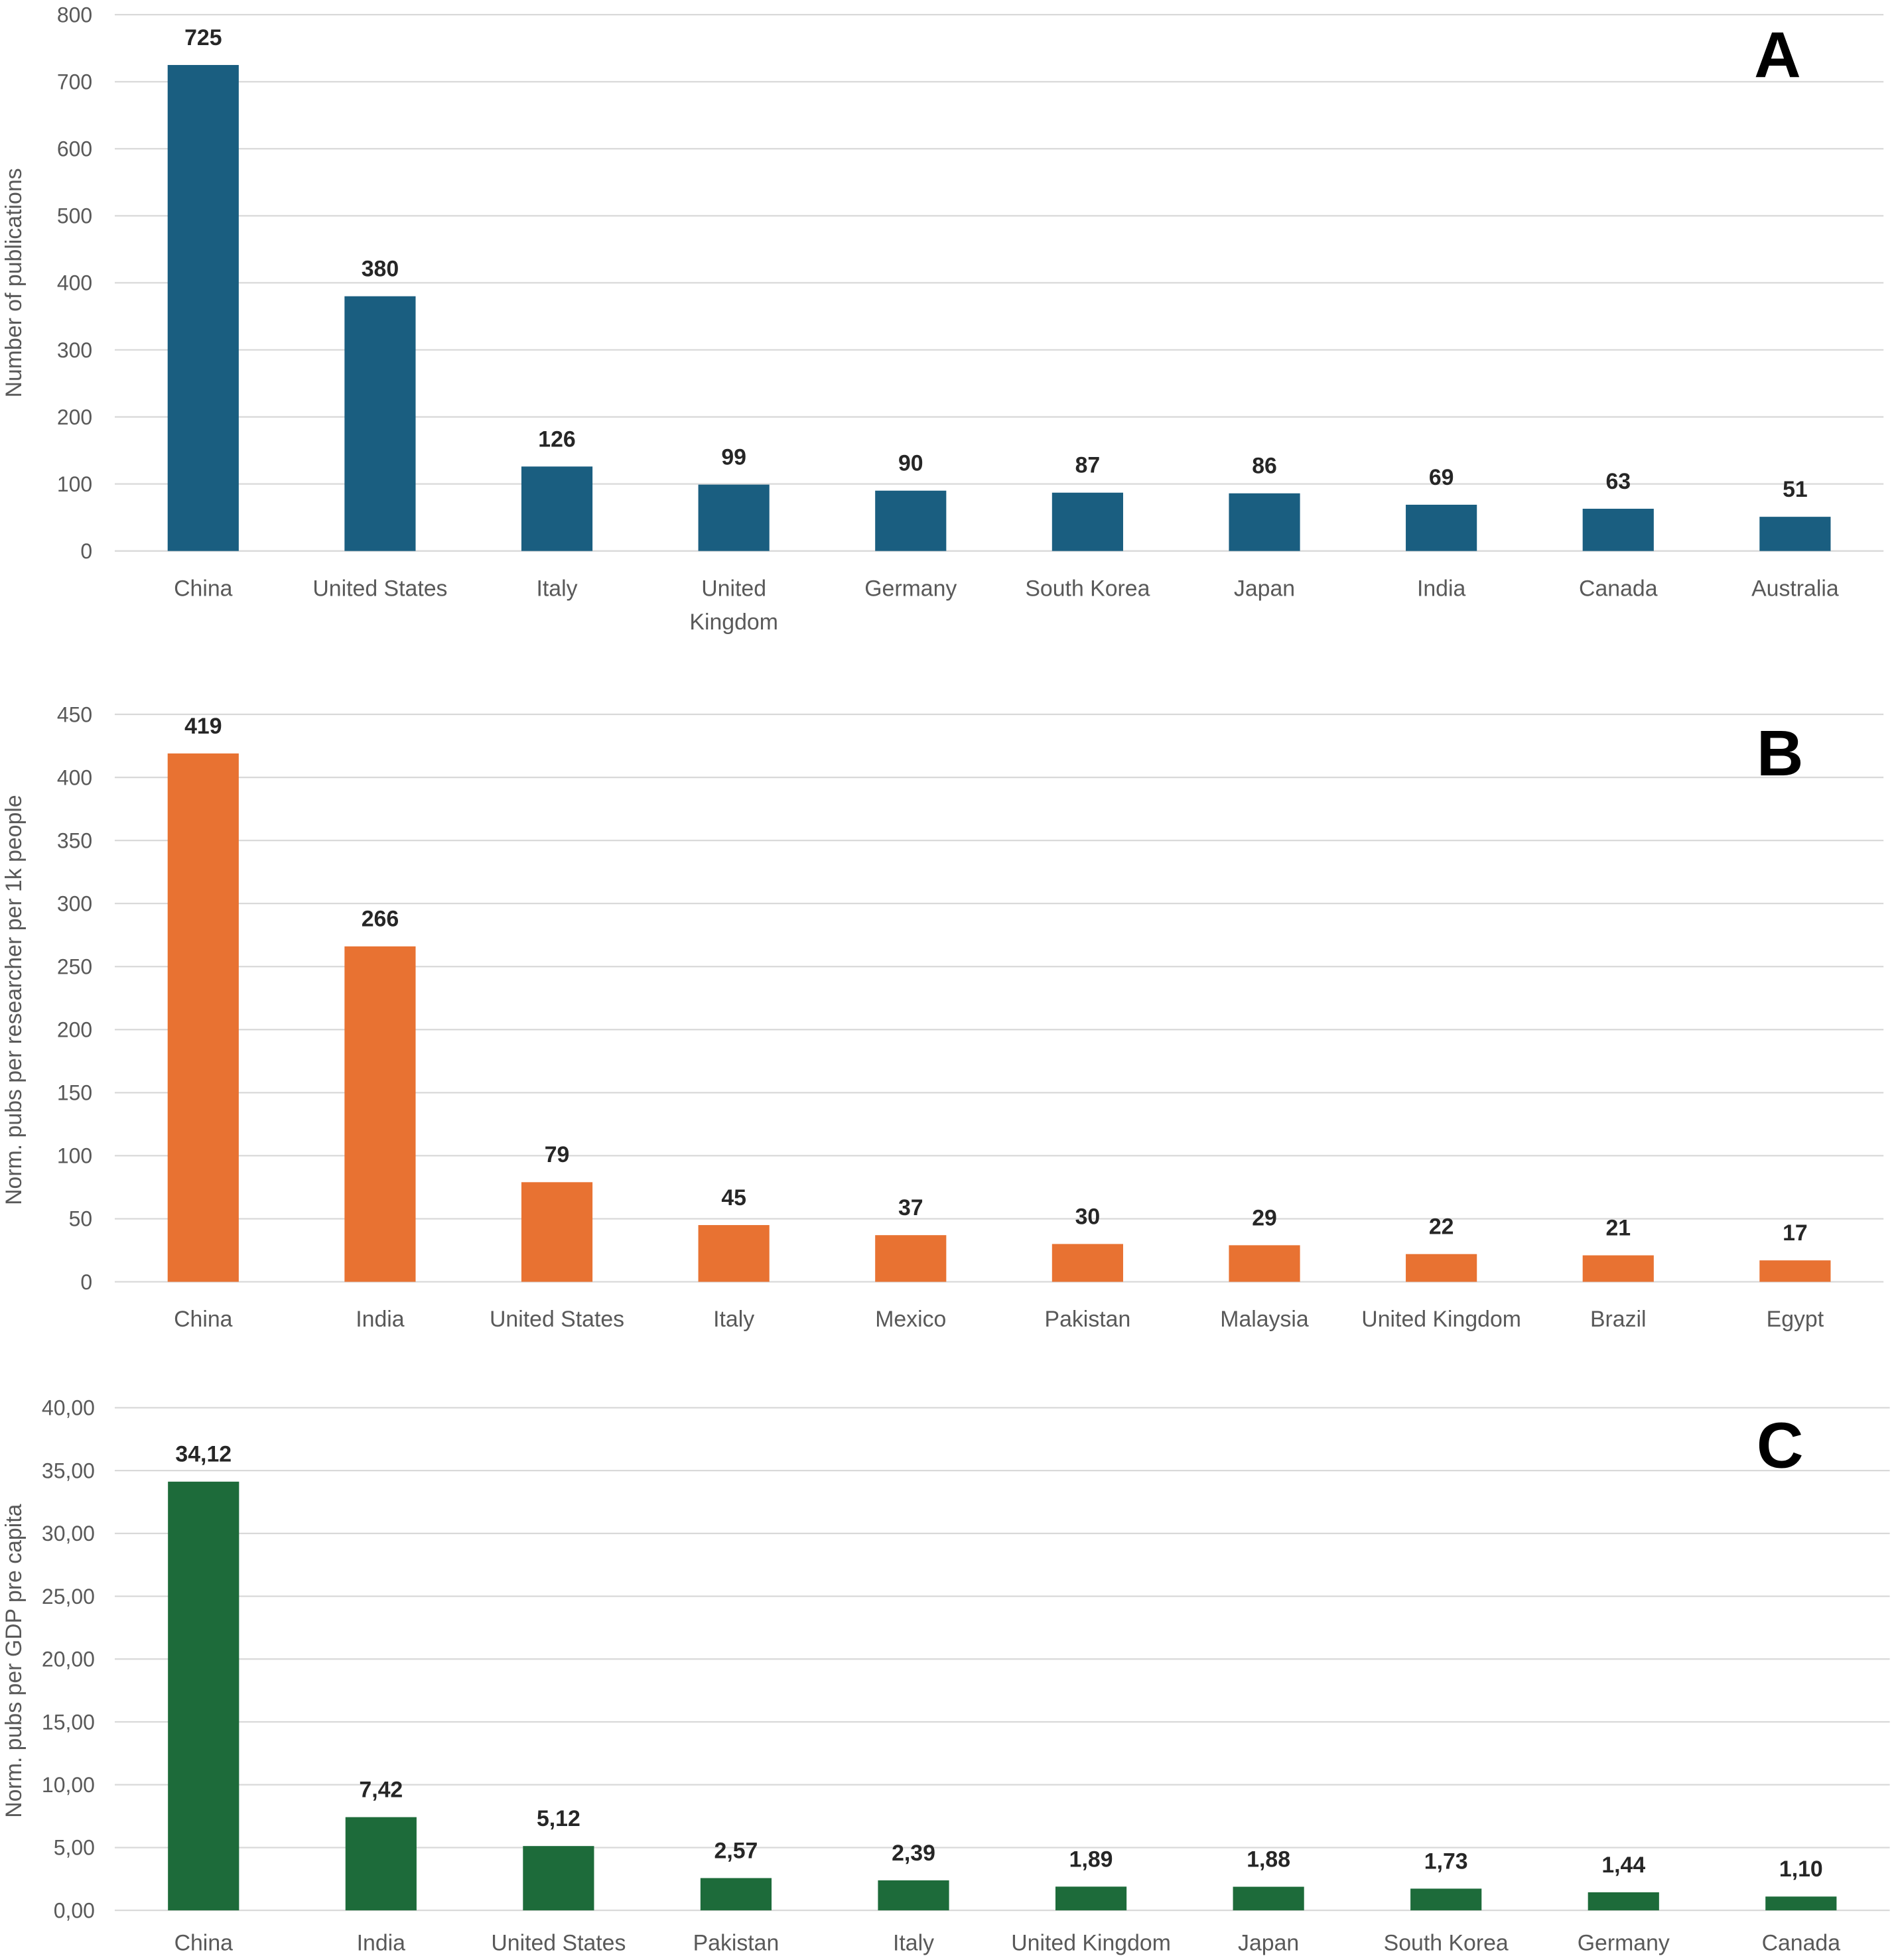 This screenshot has width=1896, height=1960. Describe the element at coordinates (74, 1910) in the screenshot. I see `y-tick-label: 0,00` at that location.